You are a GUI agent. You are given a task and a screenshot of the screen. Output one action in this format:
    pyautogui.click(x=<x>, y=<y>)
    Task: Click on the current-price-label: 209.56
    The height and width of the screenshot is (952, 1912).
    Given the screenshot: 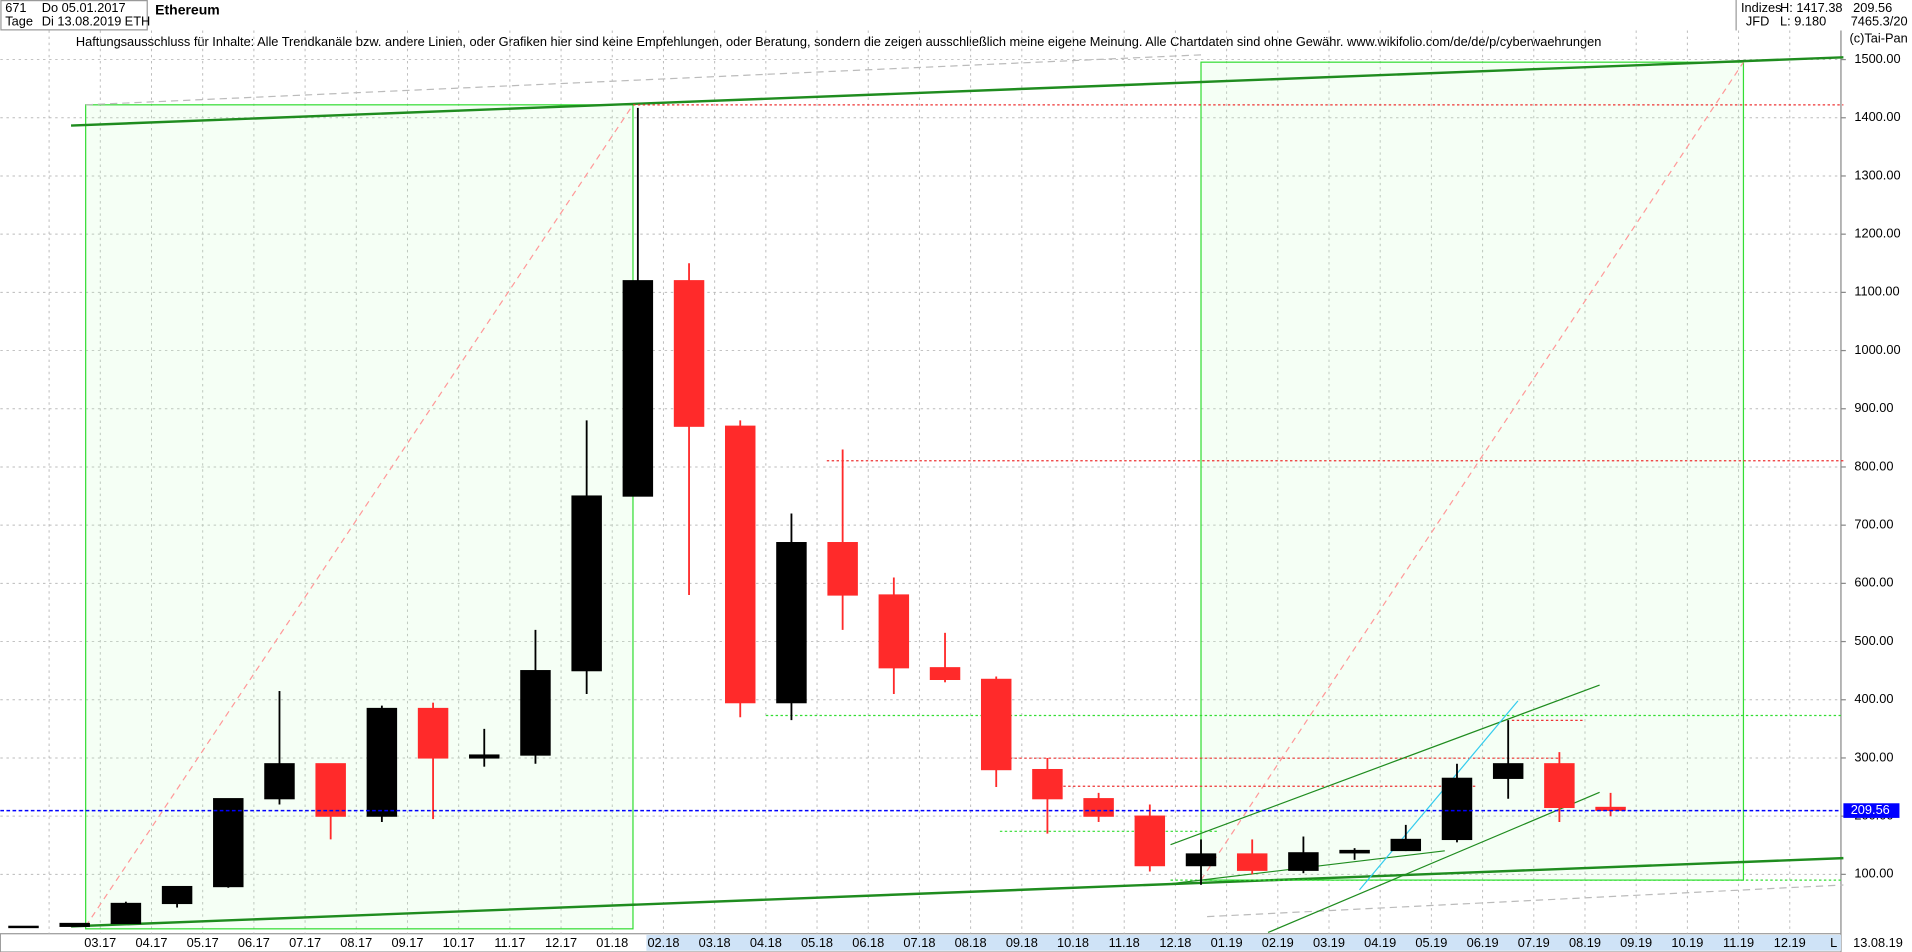 What is the action you would take?
    pyautogui.click(x=1870, y=809)
    